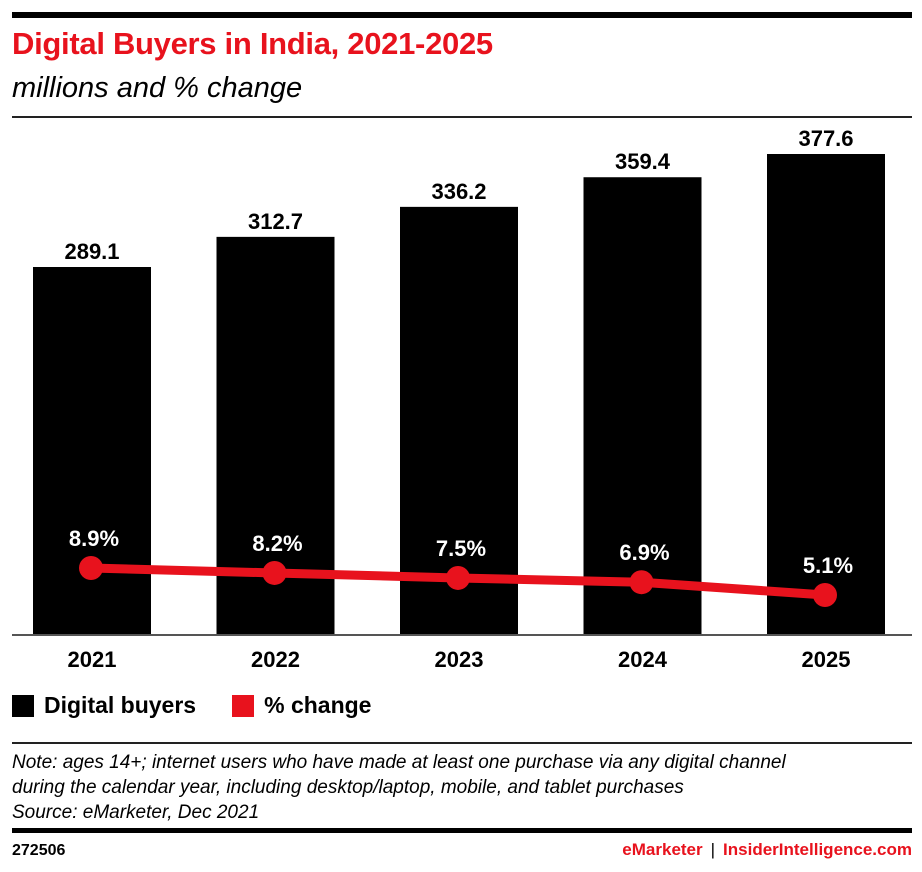 The width and height of the screenshot is (922, 872). I want to click on legend-label-digital-buyers: Digital buyers, so click(120, 705).